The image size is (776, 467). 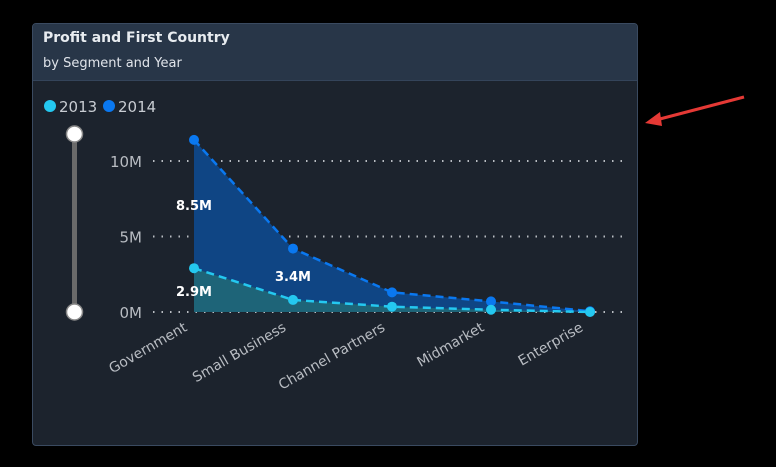 What do you see at coordinates (293, 277) in the screenshot?
I see `data-label: 3.4M` at bounding box center [293, 277].